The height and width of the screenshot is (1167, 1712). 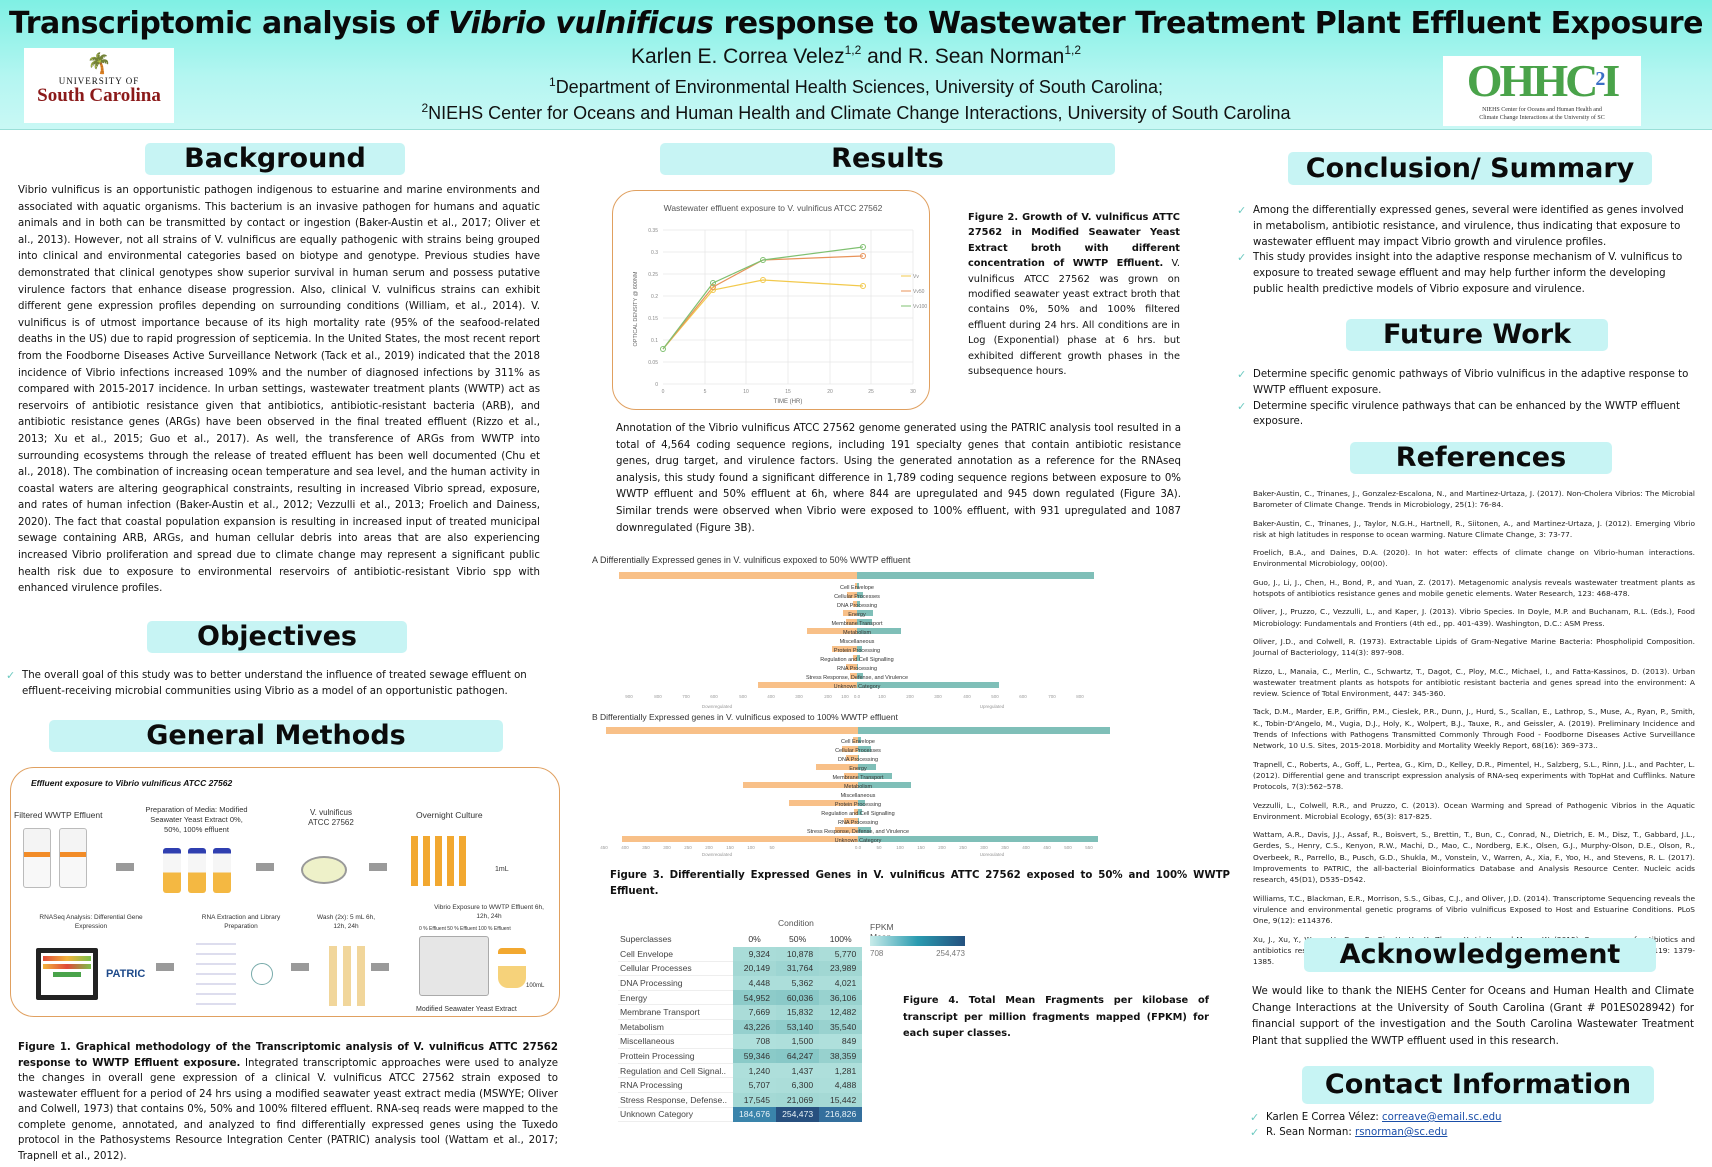 What do you see at coordinates (654, 253) in the screenshot?
I see `svg-text: 0.3` at bounding box center [654, 253].